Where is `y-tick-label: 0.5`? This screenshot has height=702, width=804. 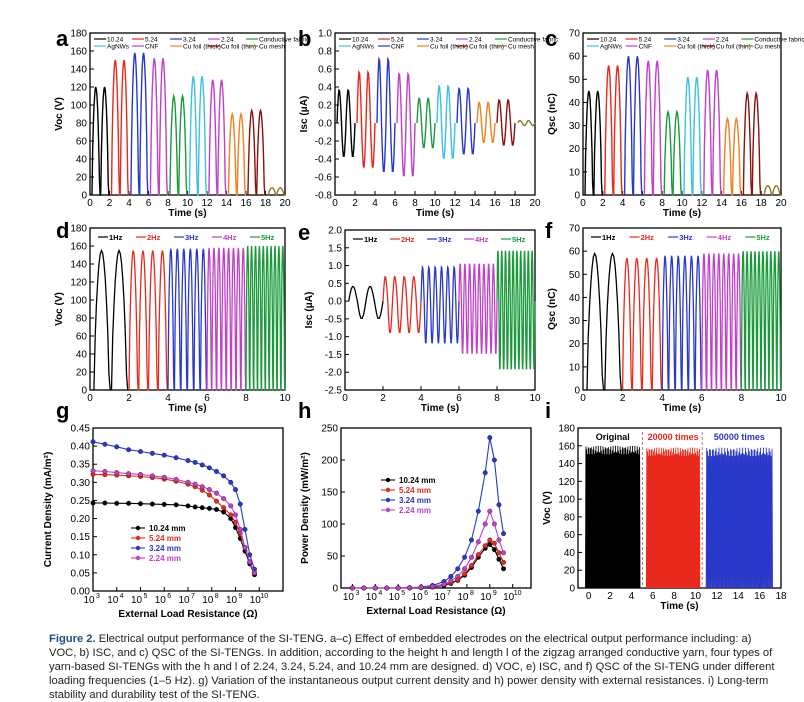
y-tick-label: 0.5 is located at coordinates (335, 284).